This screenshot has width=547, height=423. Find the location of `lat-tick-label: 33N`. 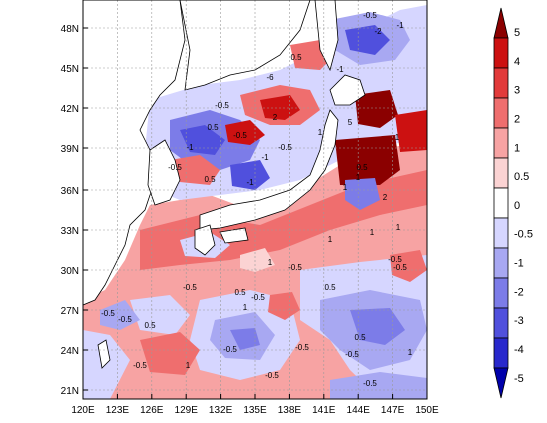

lat-tick-label: 33N is located at coordinates (70, 231).